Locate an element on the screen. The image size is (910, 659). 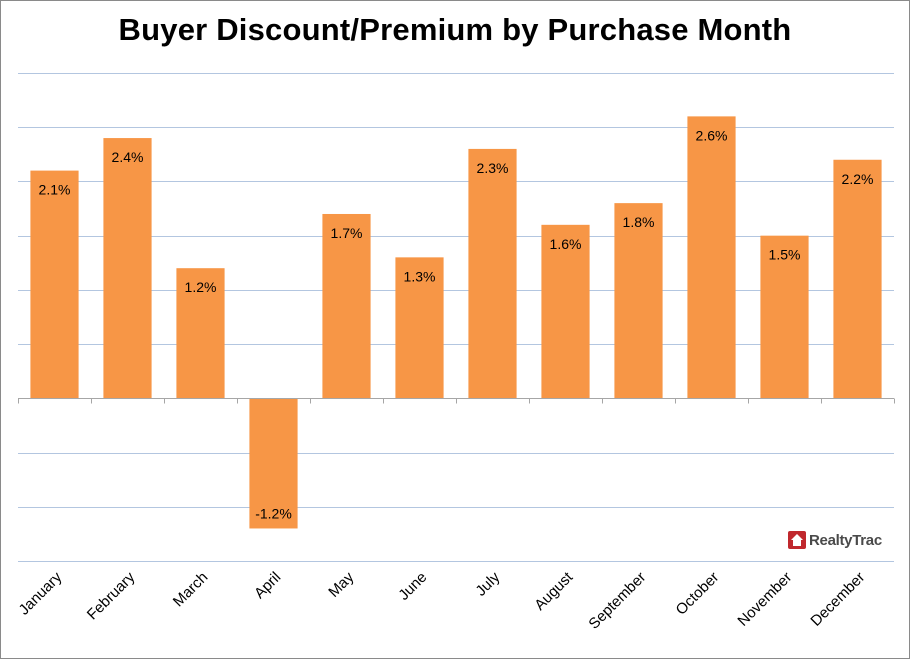
data-label: 1.3% is located at coordinates (420, 276).